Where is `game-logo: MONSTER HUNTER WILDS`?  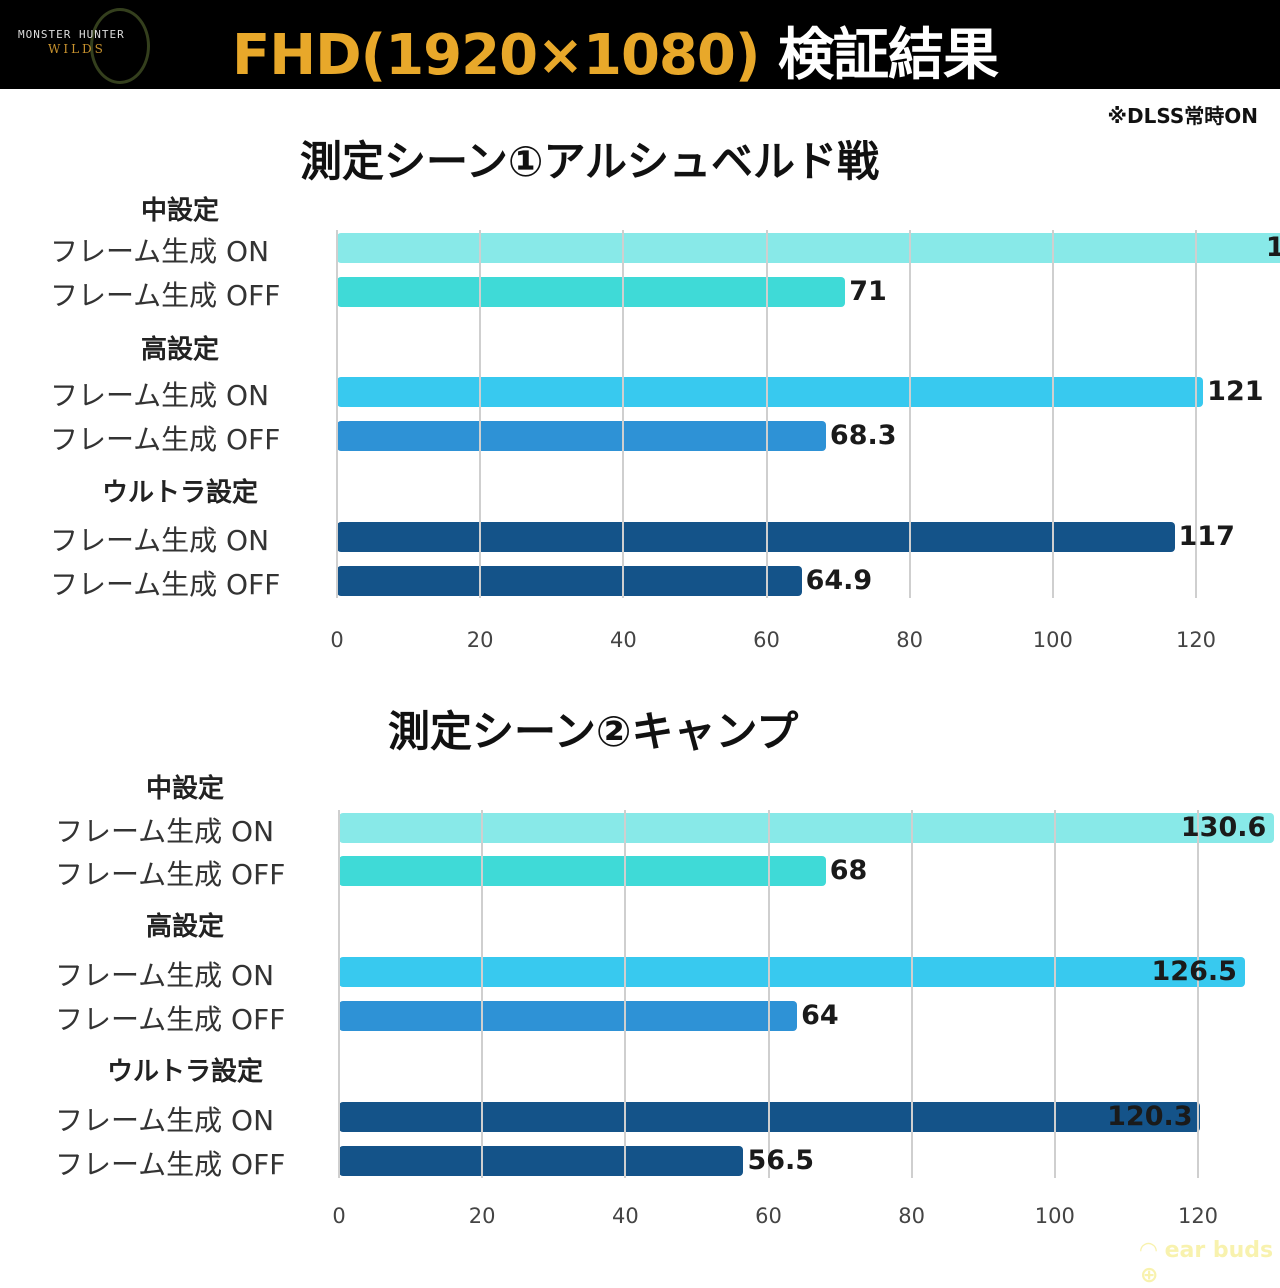 game-logo: MONSTER HUNTER WILDS is located at coordinates (82, 46).